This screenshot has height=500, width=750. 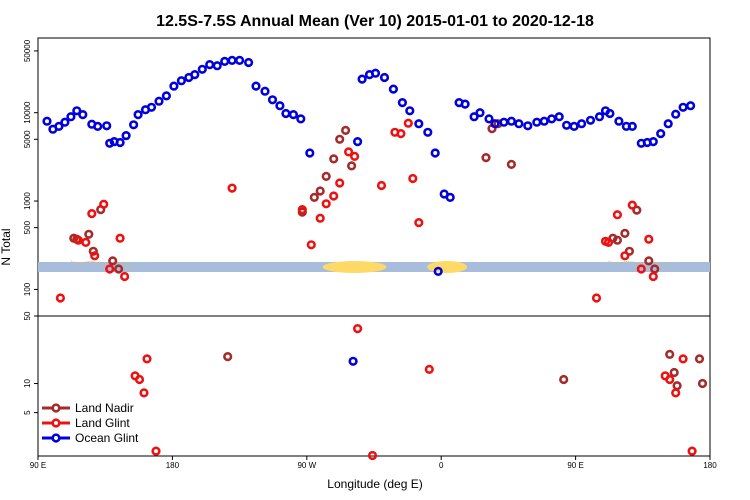 I want to click on x-axis: 90 E 180 90 W 0 90 E 180, so click(x=373, y=463).